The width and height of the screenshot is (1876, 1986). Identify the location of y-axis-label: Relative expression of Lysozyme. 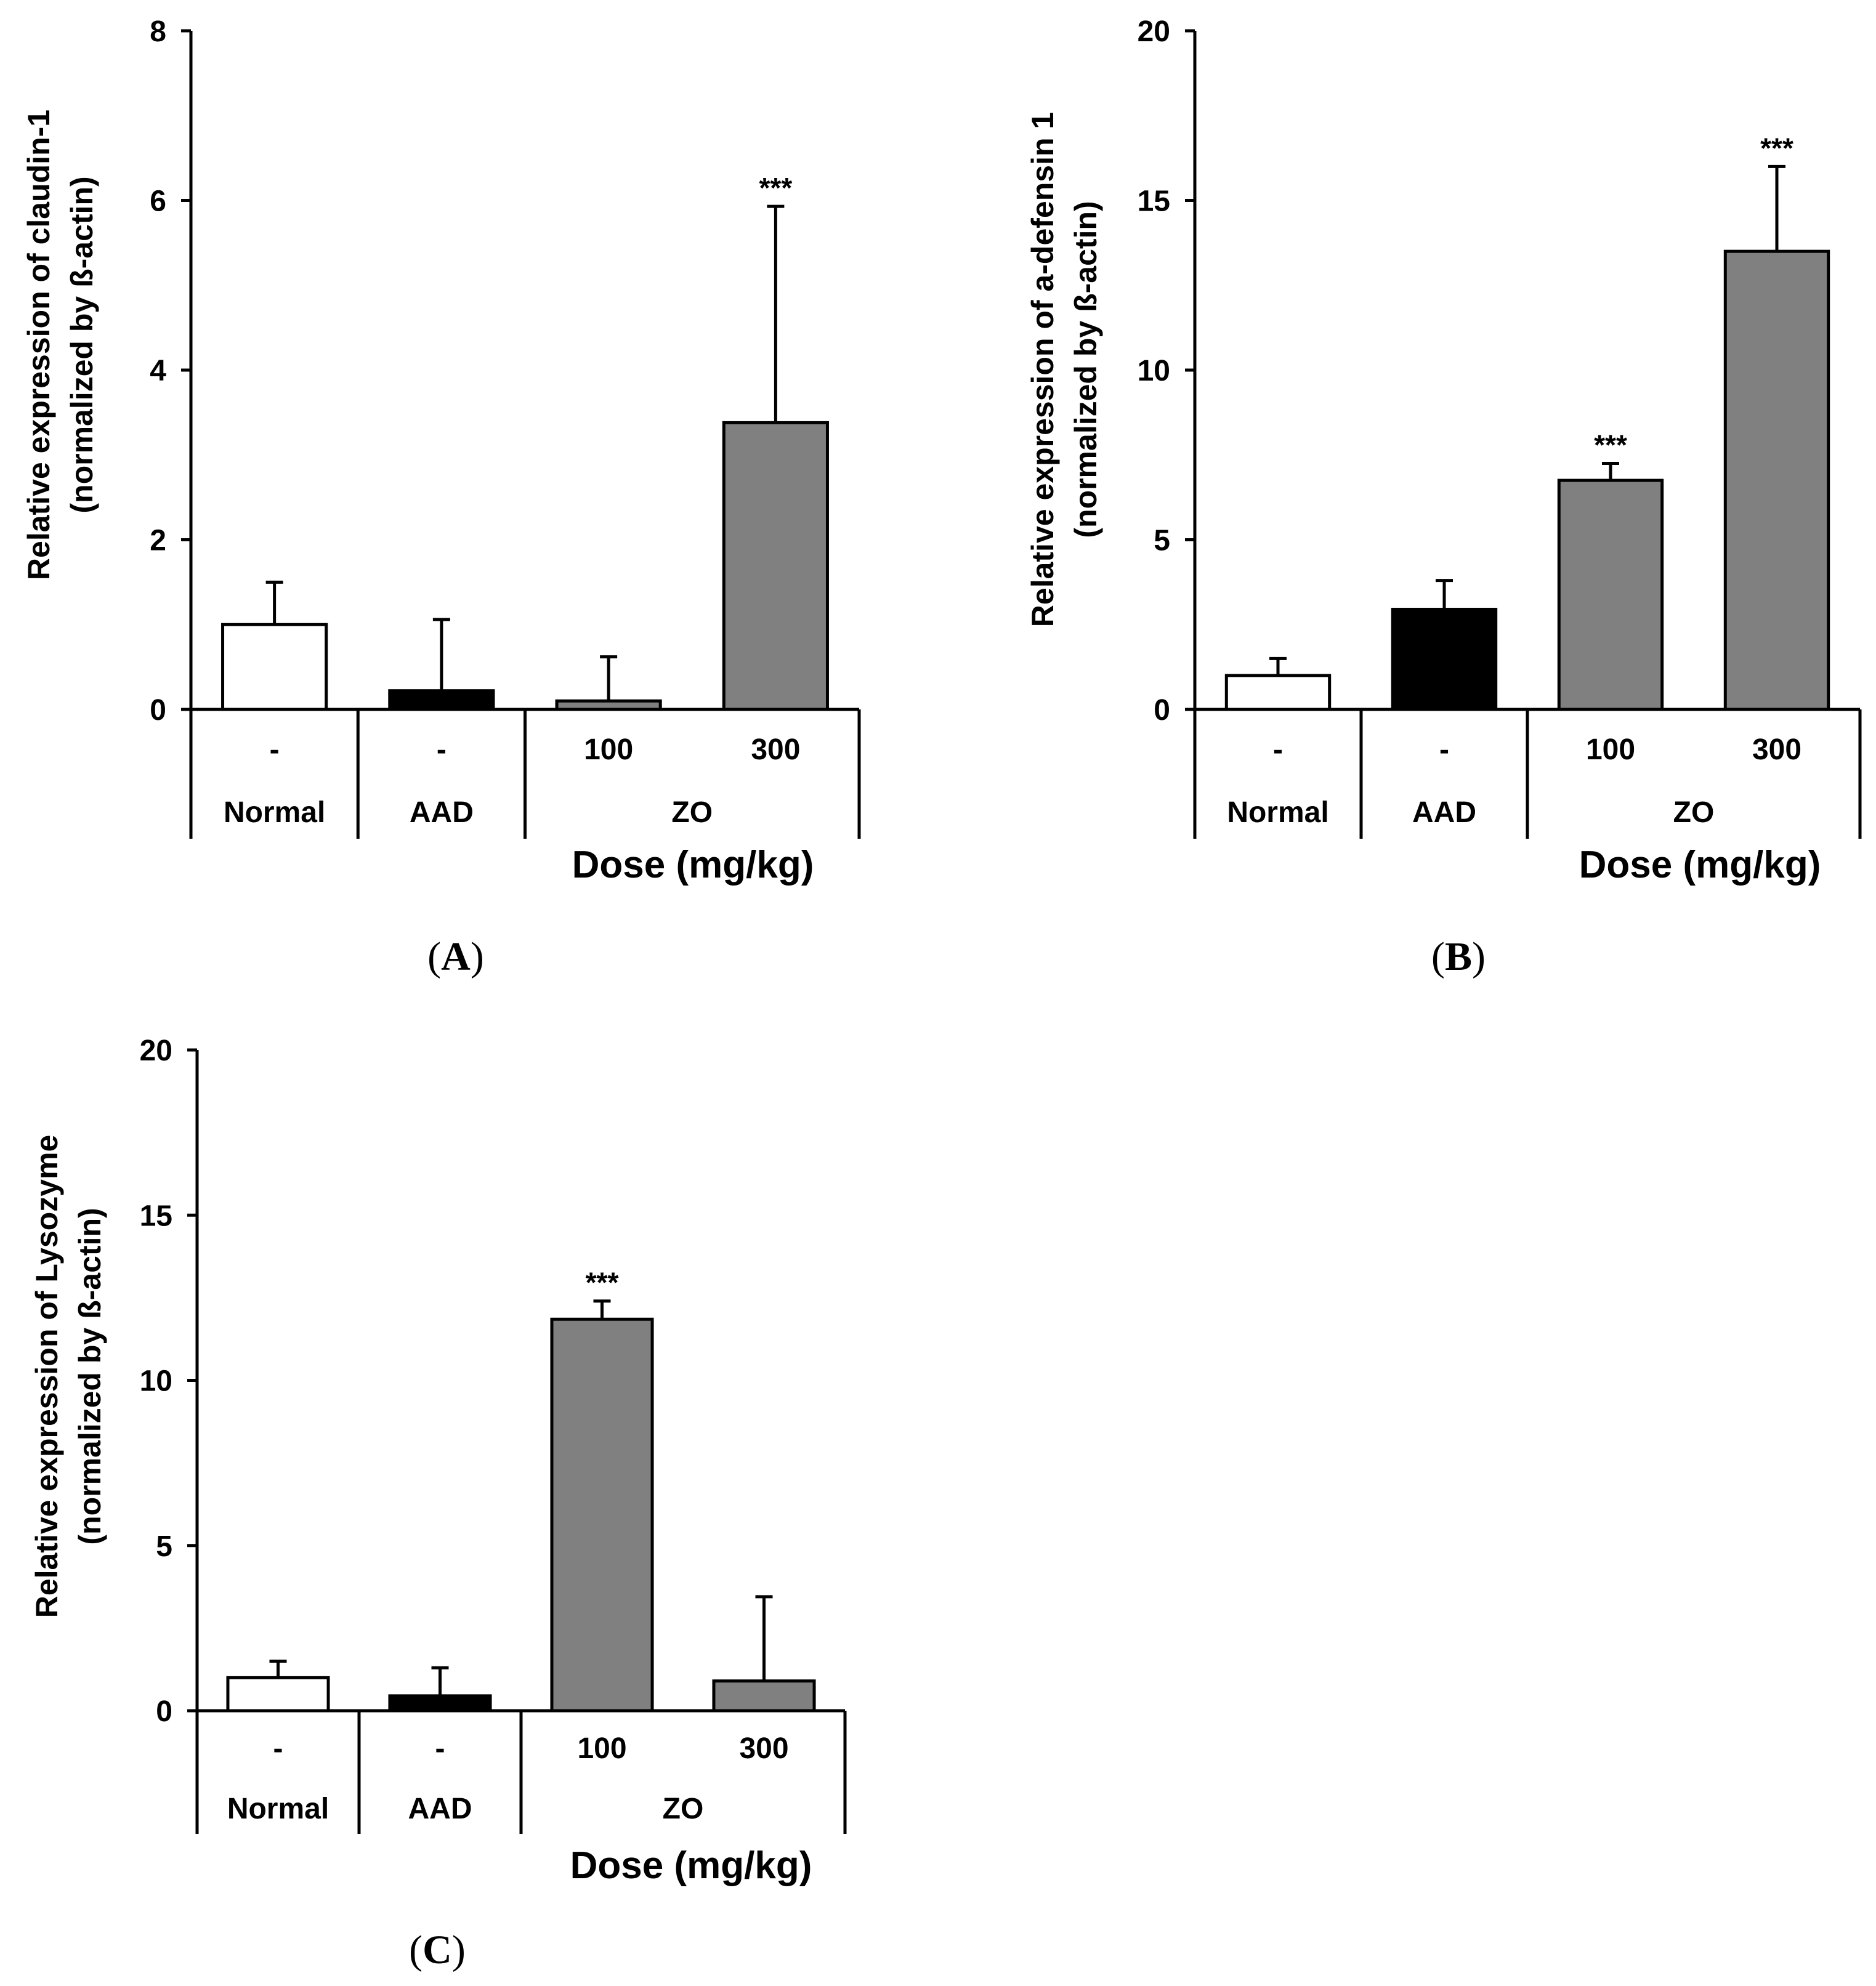
(47, 1376).